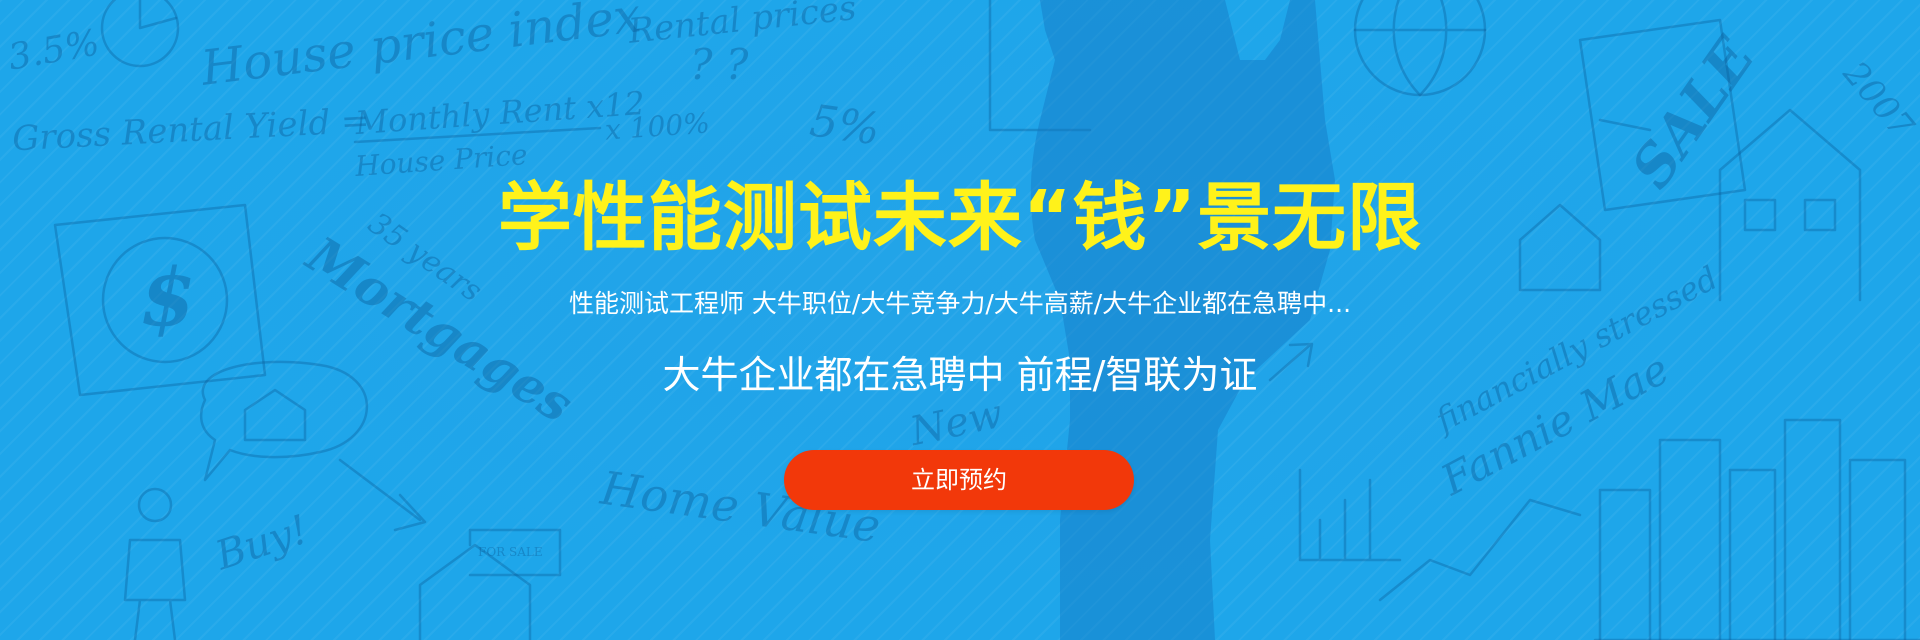  I want to click on speech-bubble-doodle, so click(284, 421).